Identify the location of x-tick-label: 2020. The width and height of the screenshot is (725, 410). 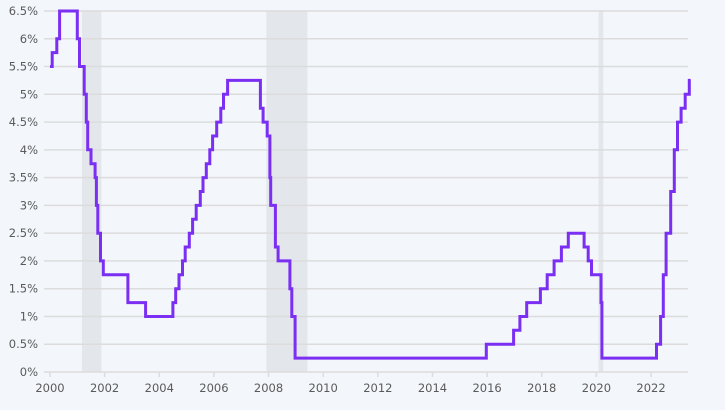
(596, 388).